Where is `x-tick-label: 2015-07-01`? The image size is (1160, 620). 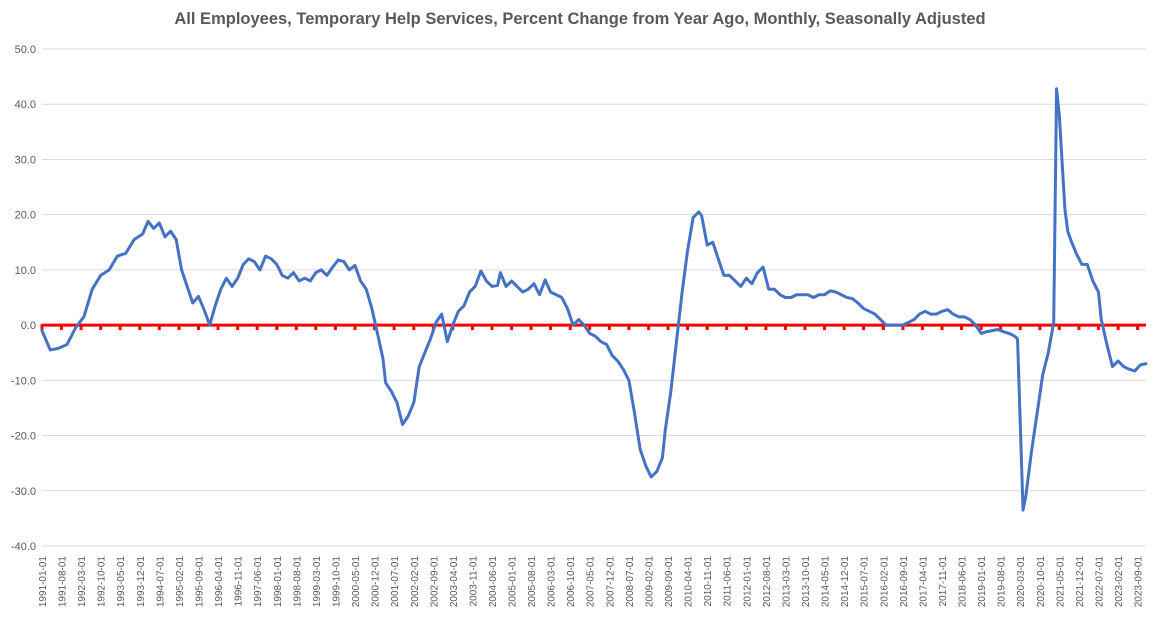 x-tick-label: 2015-07-01 is located at coordinates (865, 582).